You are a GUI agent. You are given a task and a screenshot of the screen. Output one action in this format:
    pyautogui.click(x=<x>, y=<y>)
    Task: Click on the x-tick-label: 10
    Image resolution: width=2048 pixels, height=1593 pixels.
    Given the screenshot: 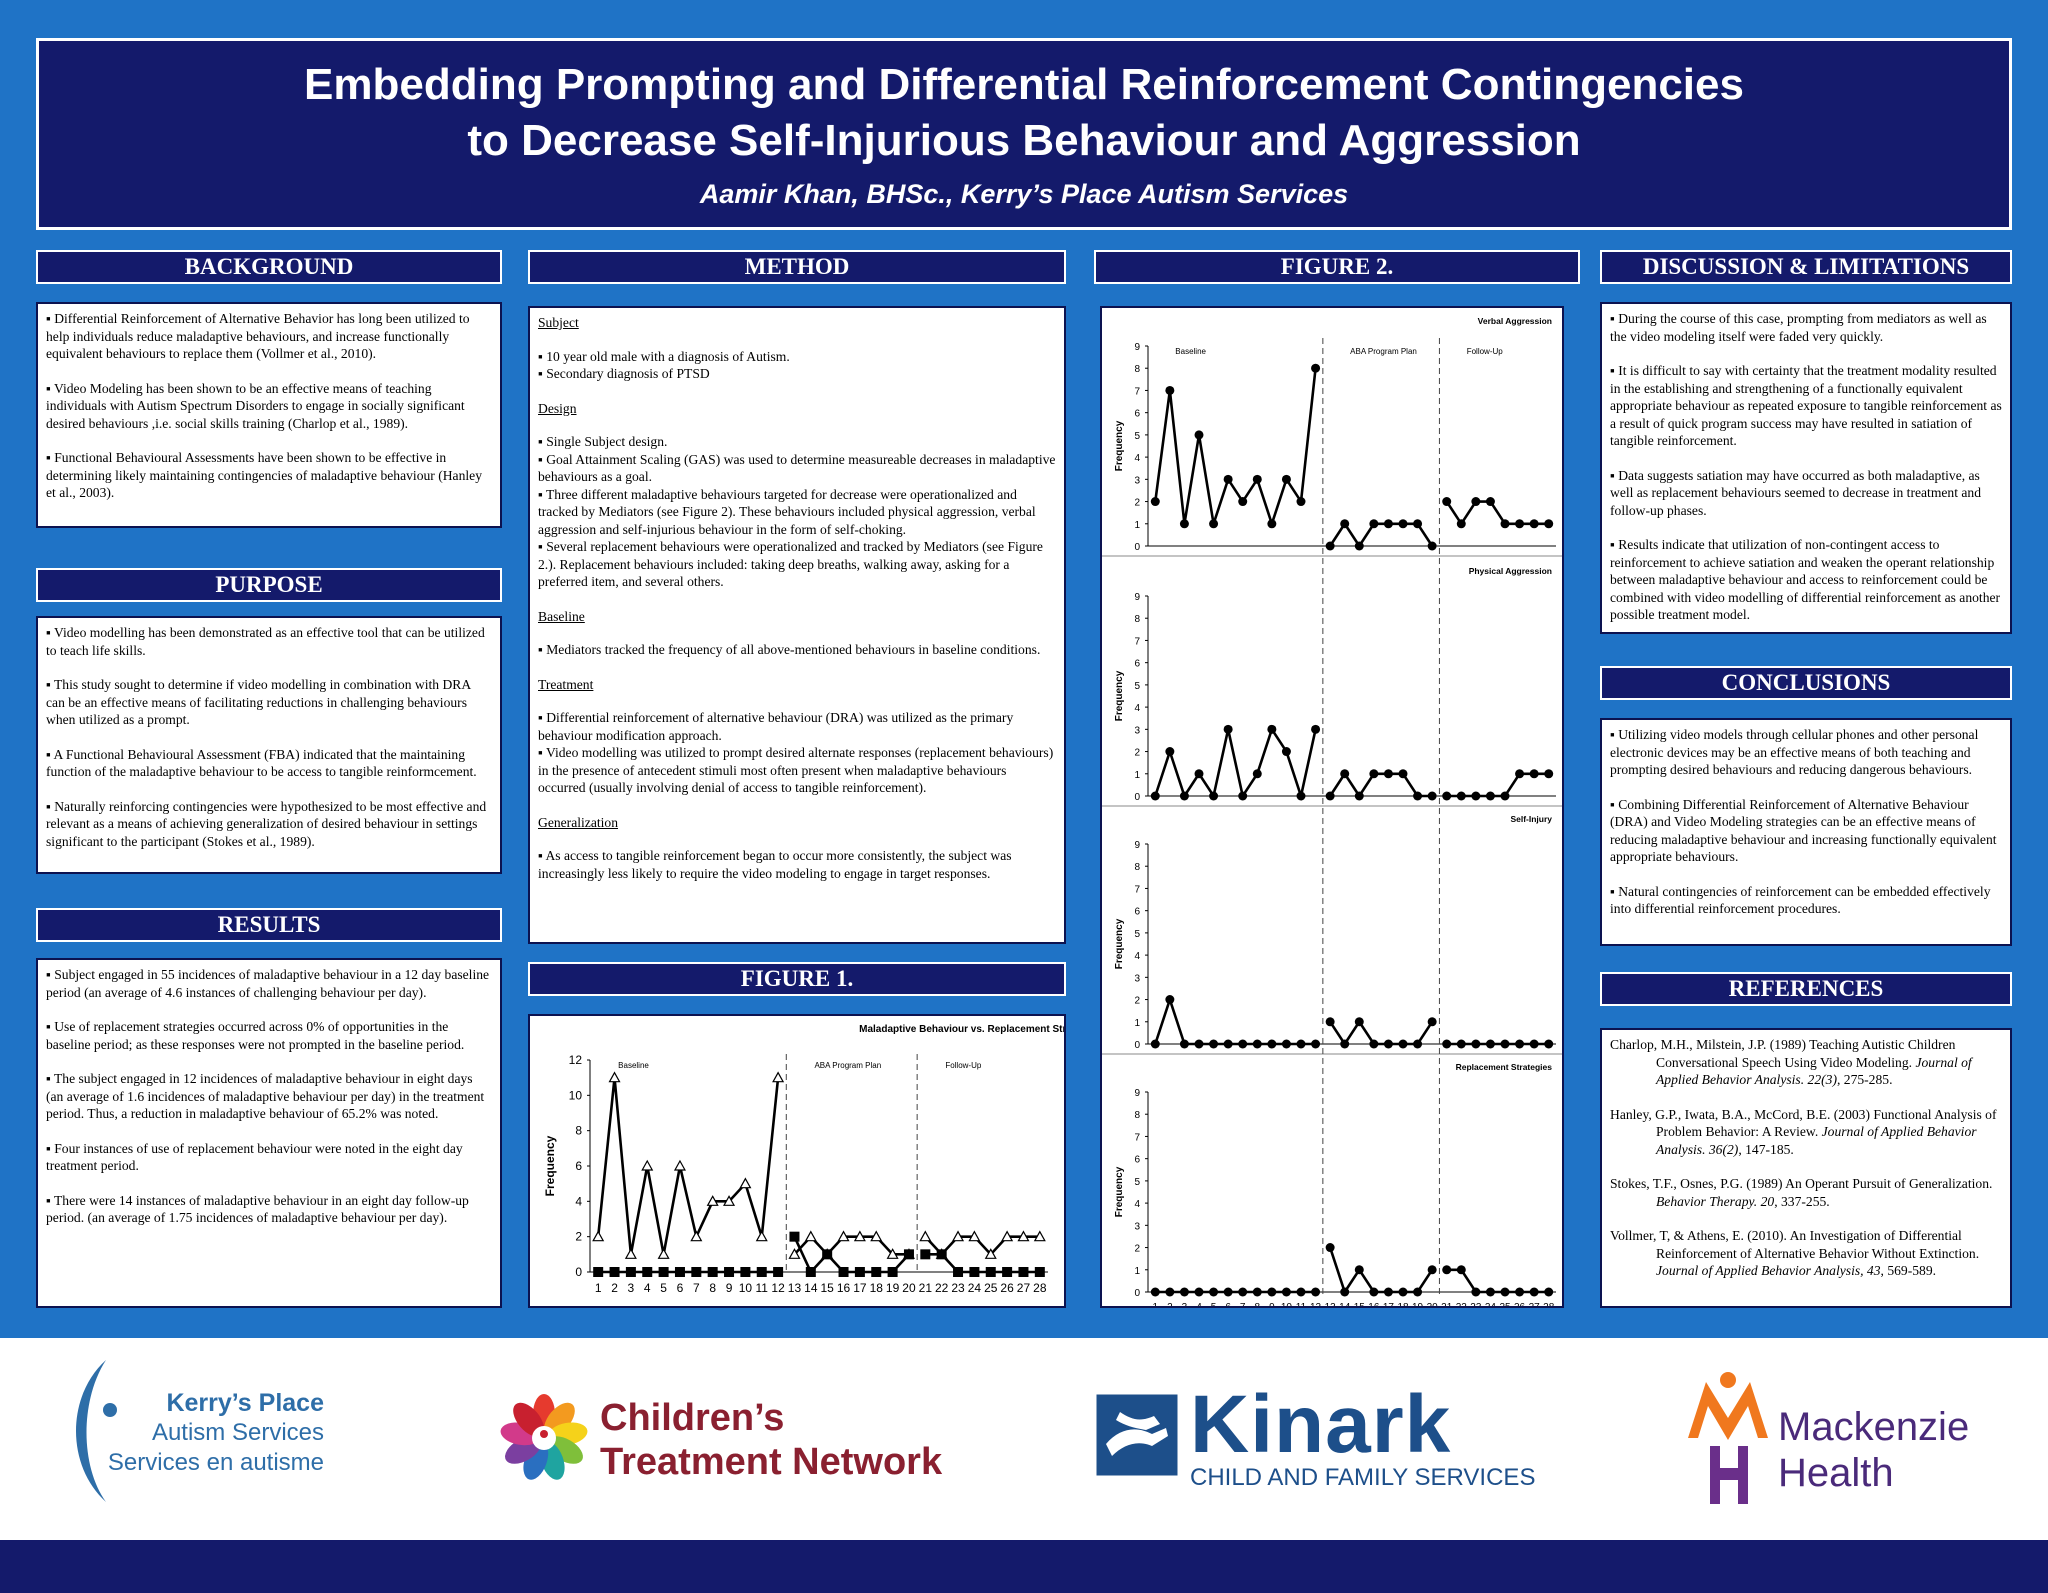 What is the action you would take?
    pyautogui.click(x=1287, y=1304)
    